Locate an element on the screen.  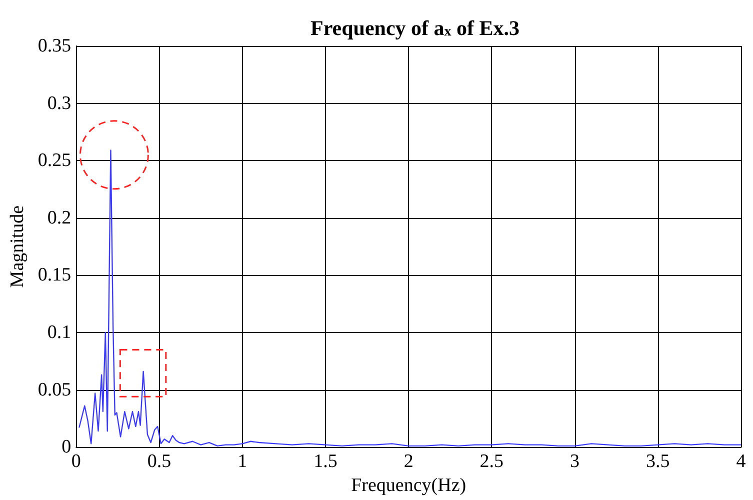
y-tick-label: 0.15 is located at coordinates (55, 275).